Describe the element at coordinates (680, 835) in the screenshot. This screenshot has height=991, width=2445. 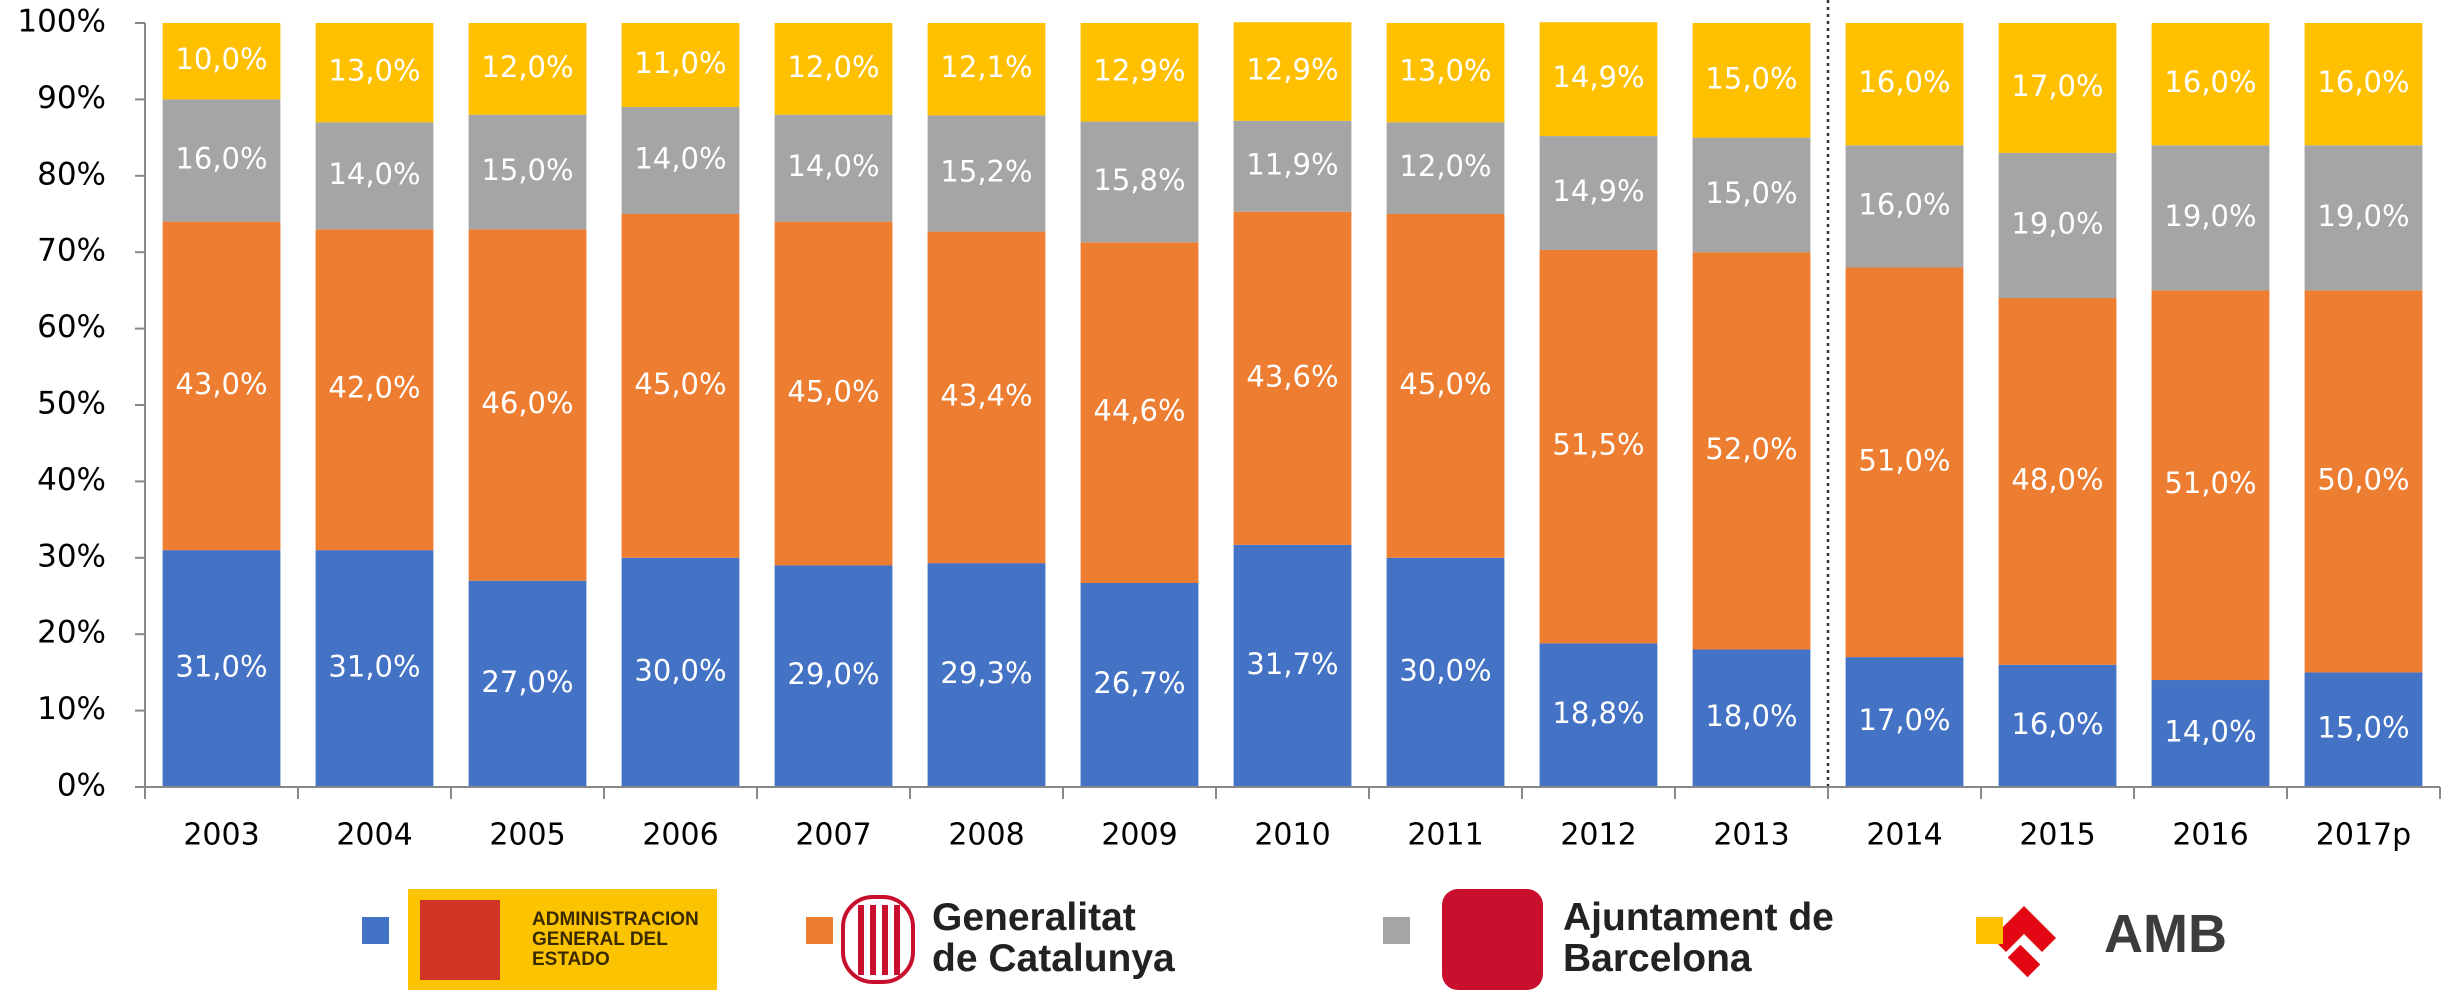
I see `x-tick-label: 2006` at that location.